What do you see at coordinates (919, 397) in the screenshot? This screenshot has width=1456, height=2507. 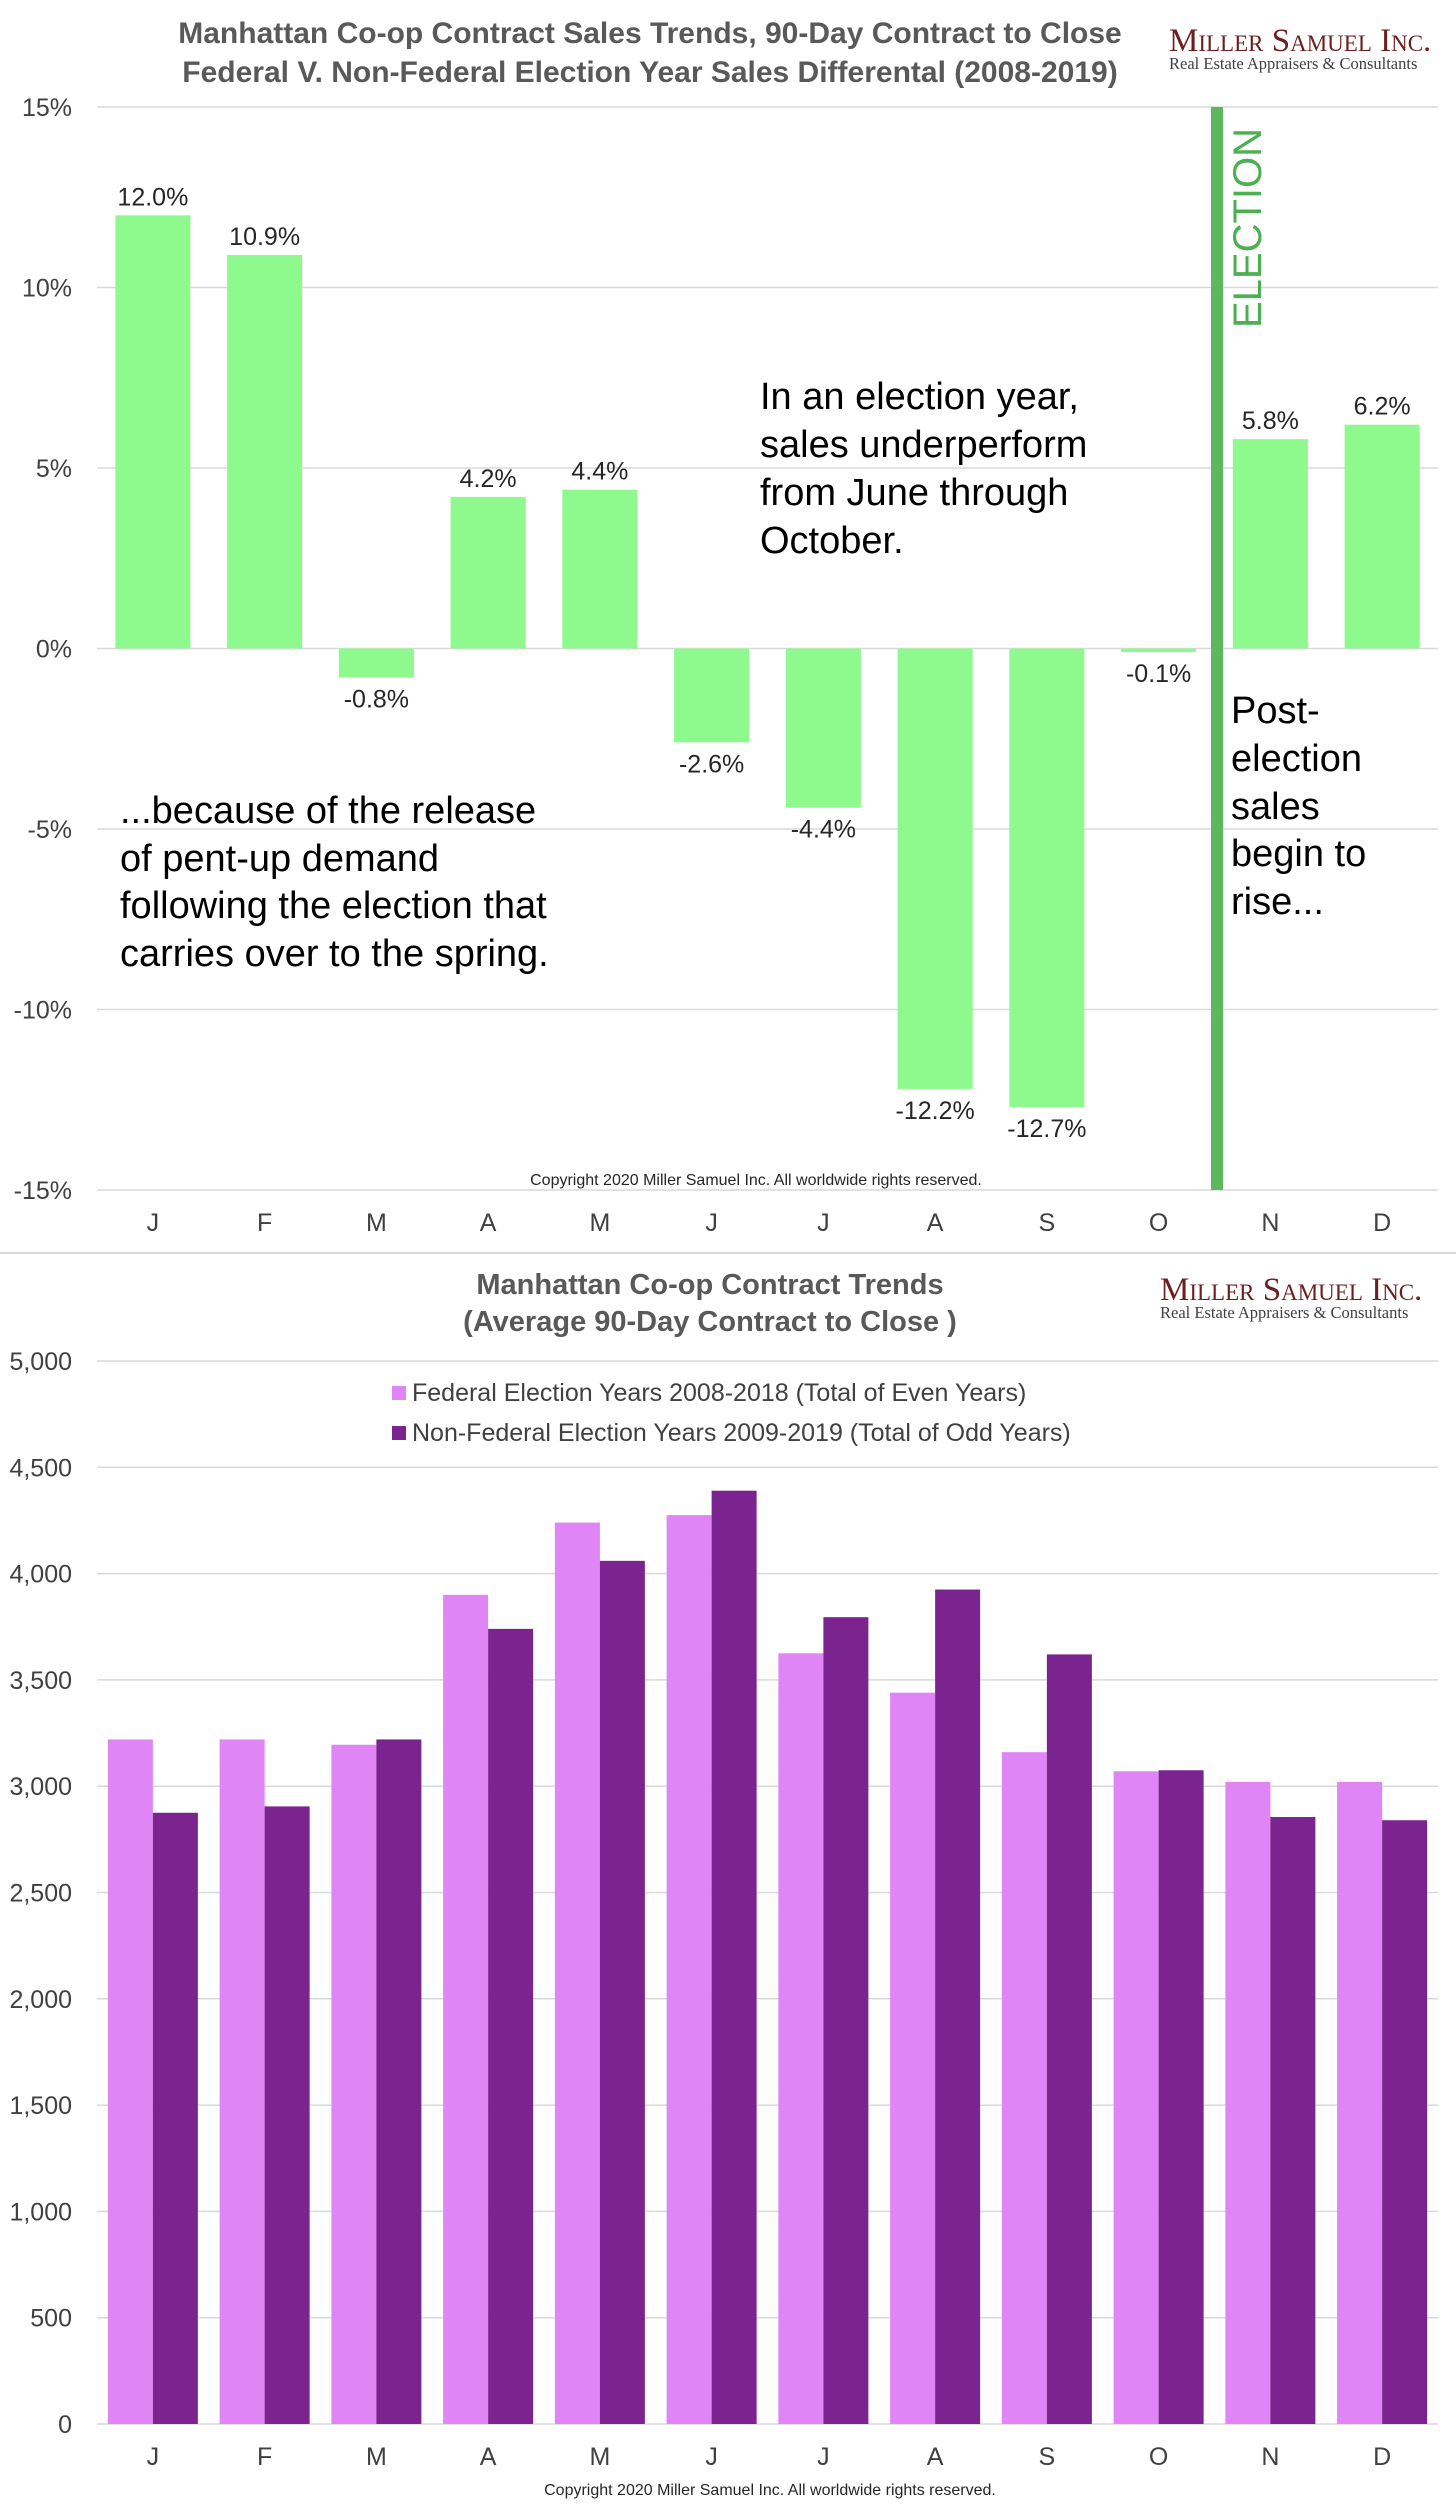 I see `annotation-top-line: In an election year,` at bounding box center [919, 397].